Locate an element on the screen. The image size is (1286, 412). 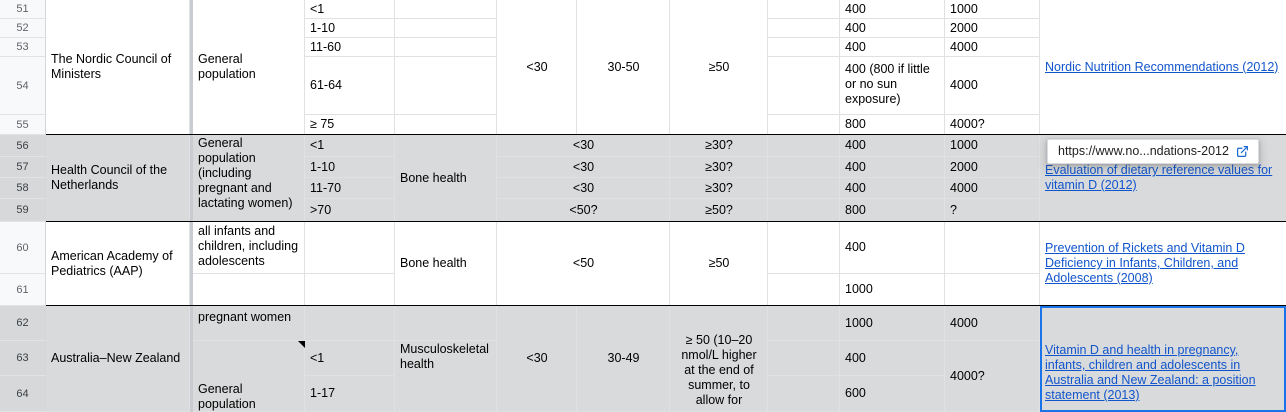
cell-population-anz-general: General population is located at coordinates (249, 376).